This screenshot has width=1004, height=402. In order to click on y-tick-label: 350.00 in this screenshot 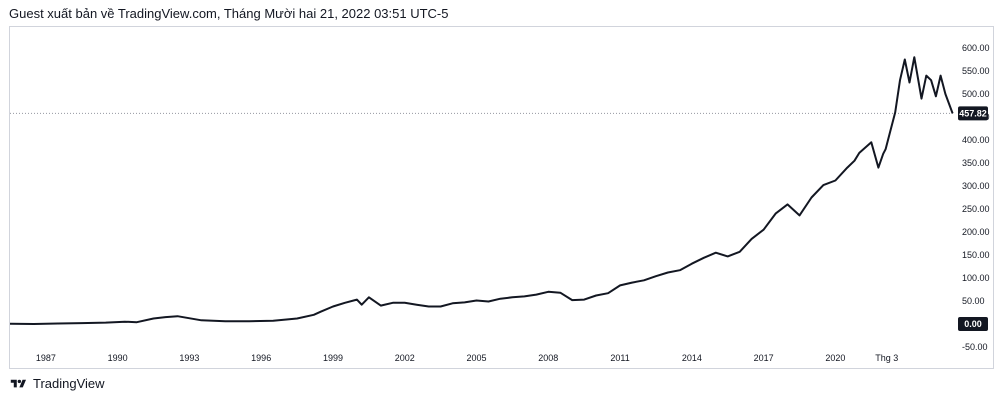, I will do `click(976, 163)`.